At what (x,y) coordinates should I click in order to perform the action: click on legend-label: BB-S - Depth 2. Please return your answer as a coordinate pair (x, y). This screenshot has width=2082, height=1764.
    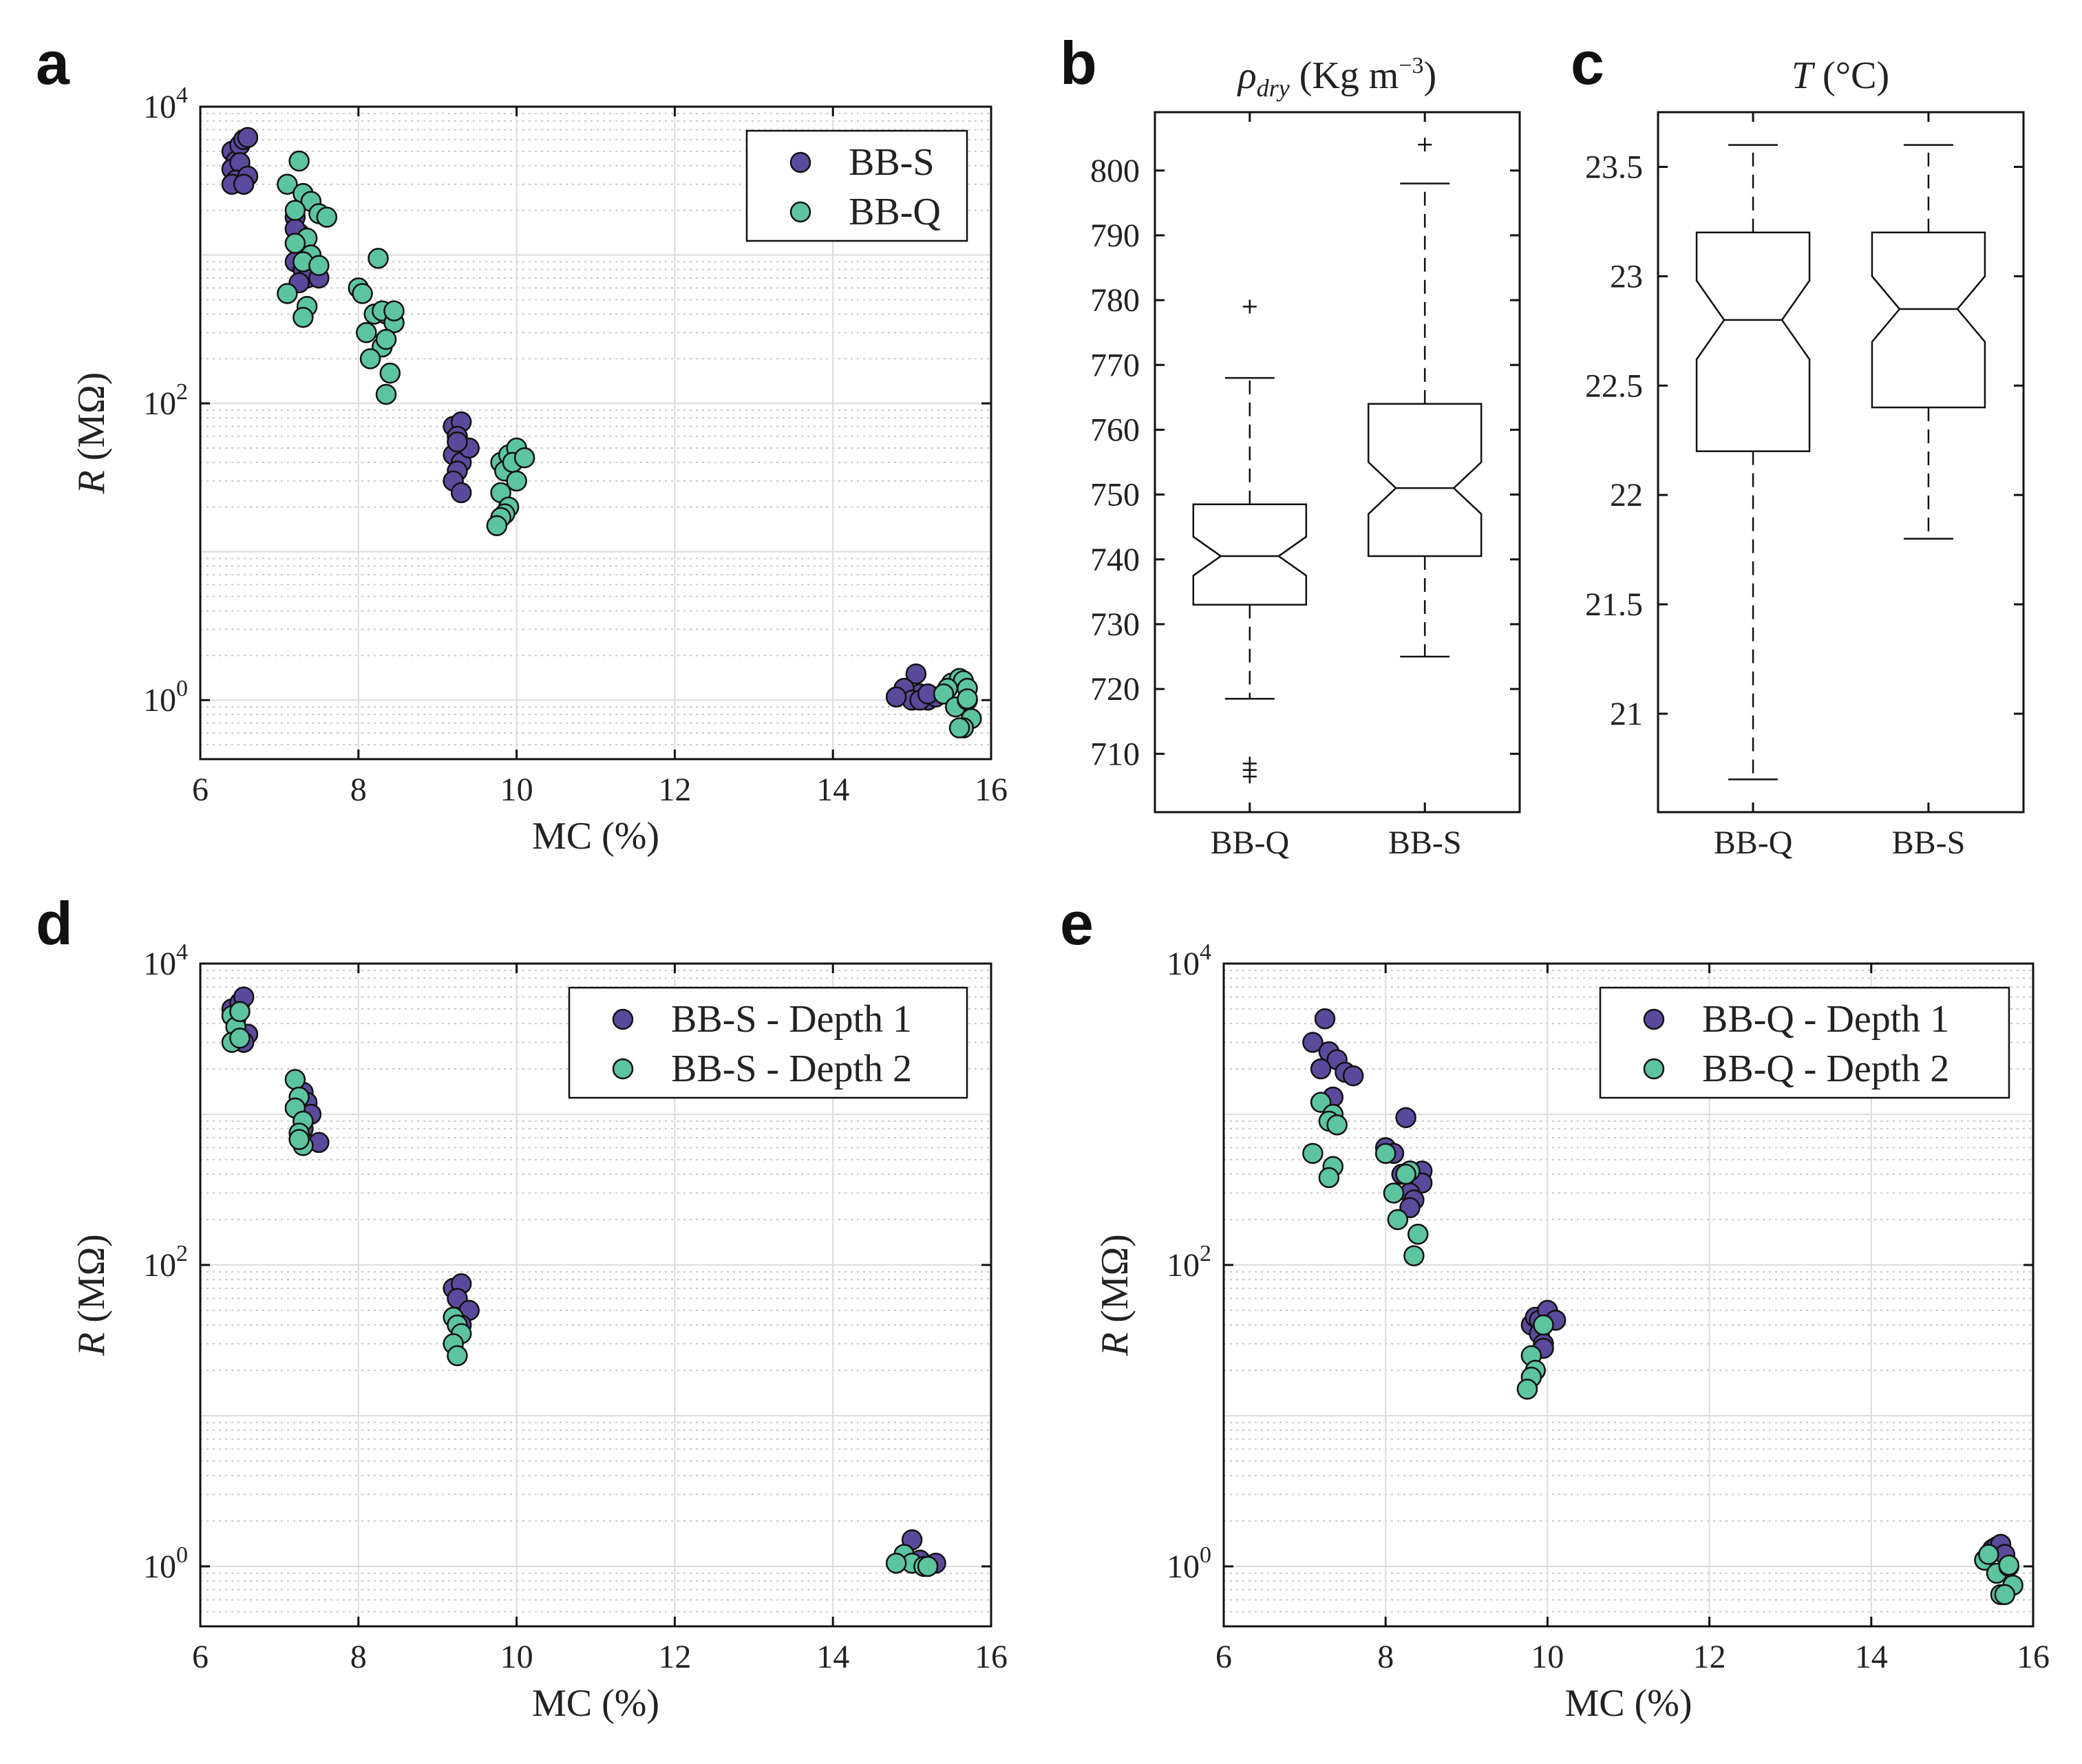
    Looking at the image, I should click on (791, 1069).